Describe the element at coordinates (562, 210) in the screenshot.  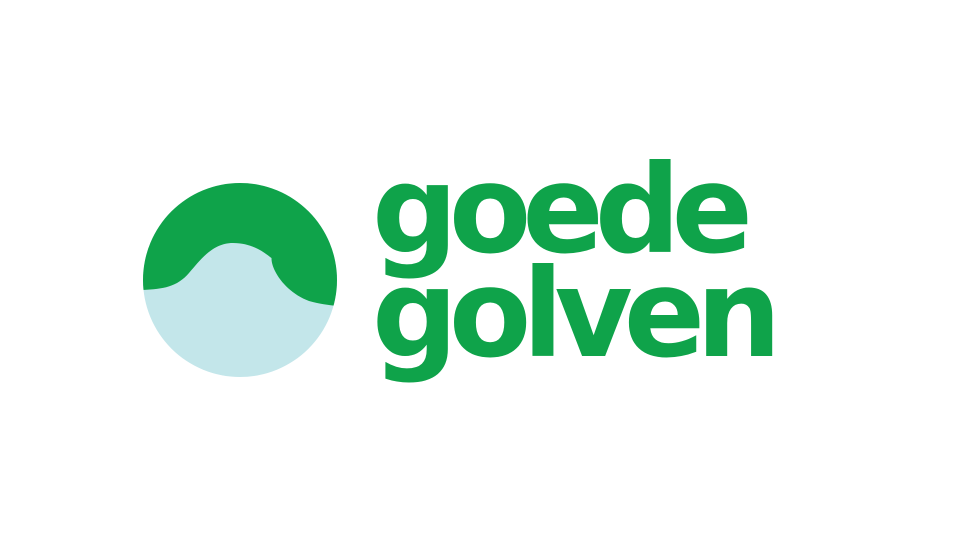
I see `wordmark-line-1: goede` at that location.